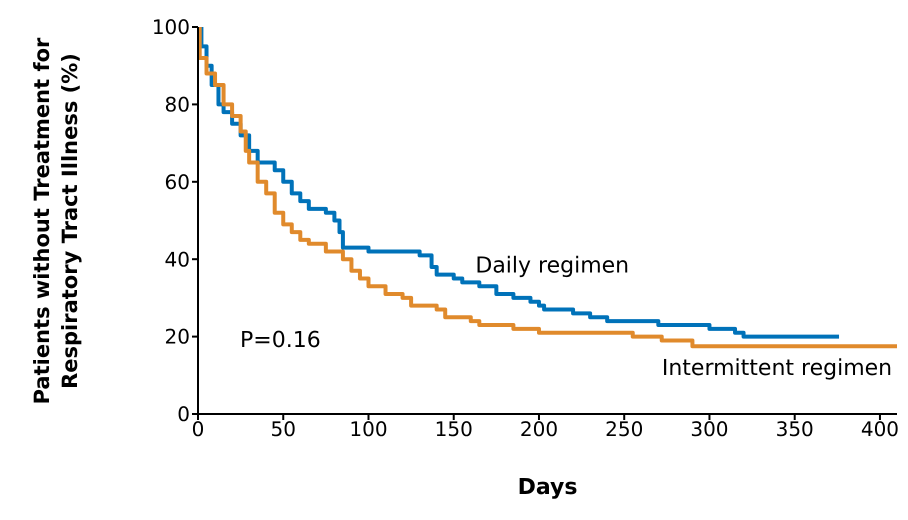  I want to click on y-tick-label: 80, so click(177, 104).